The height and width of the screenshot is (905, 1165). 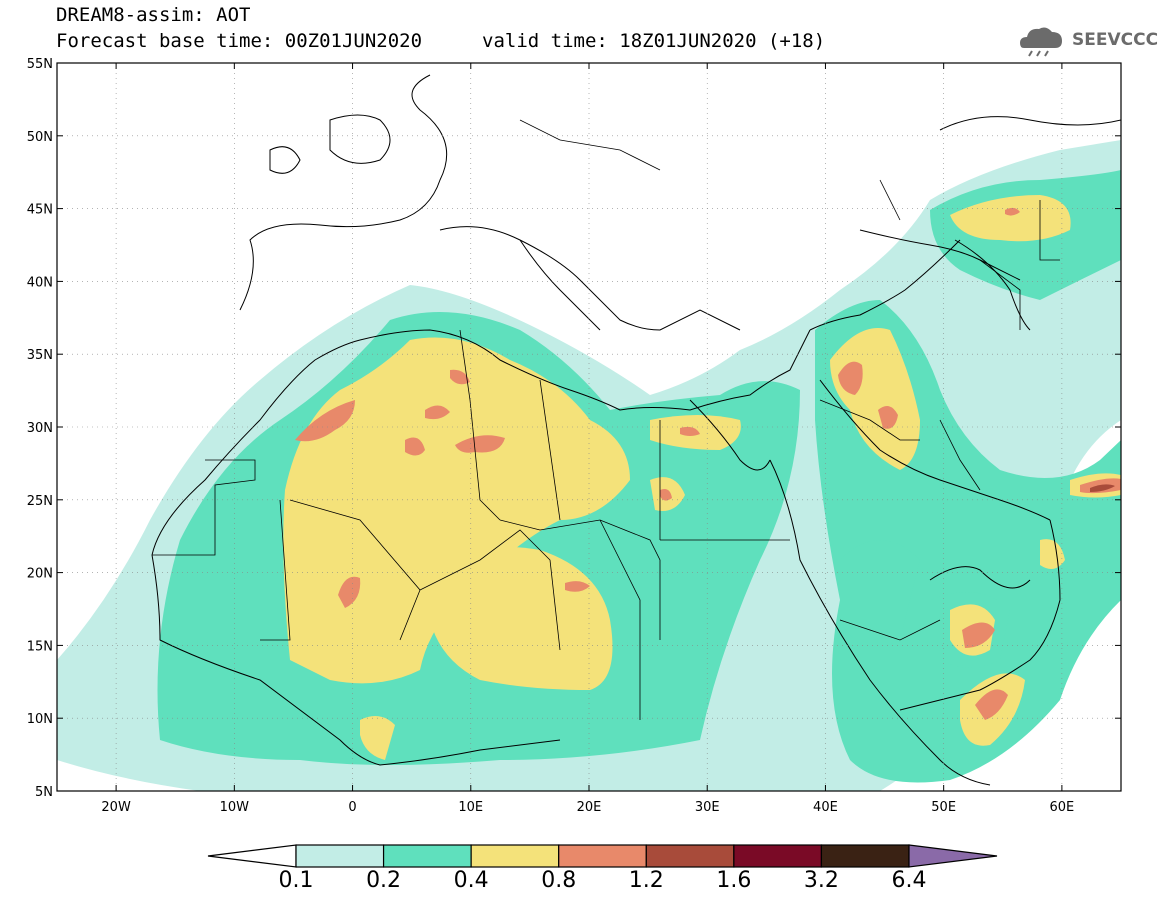 What do you see at coordinates (40, 282) in the screenshot?
I see `lat-label: 40N` at bounding box center [40, 282].